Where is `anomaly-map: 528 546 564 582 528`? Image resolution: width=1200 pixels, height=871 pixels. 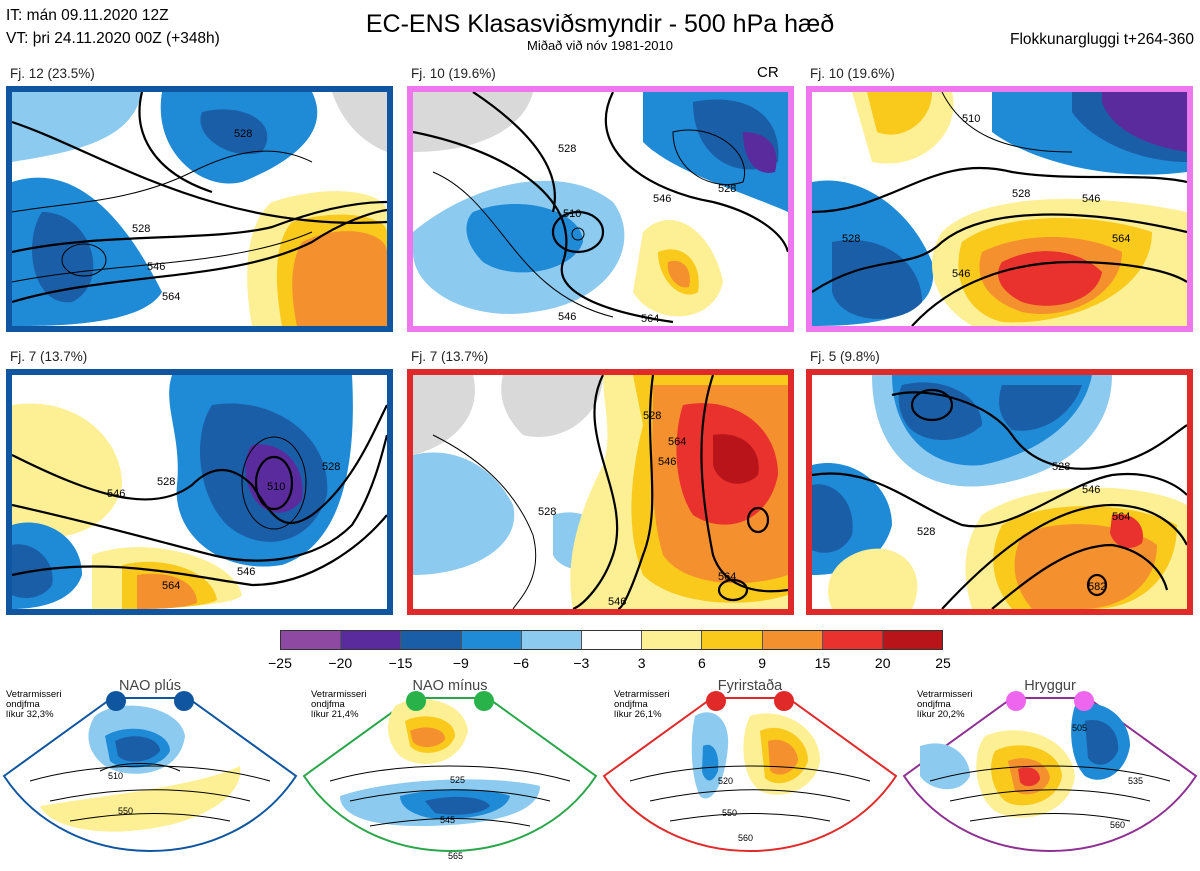
anomaly-map: 528 546 564 582 528 is located at coordinates (999, 492).